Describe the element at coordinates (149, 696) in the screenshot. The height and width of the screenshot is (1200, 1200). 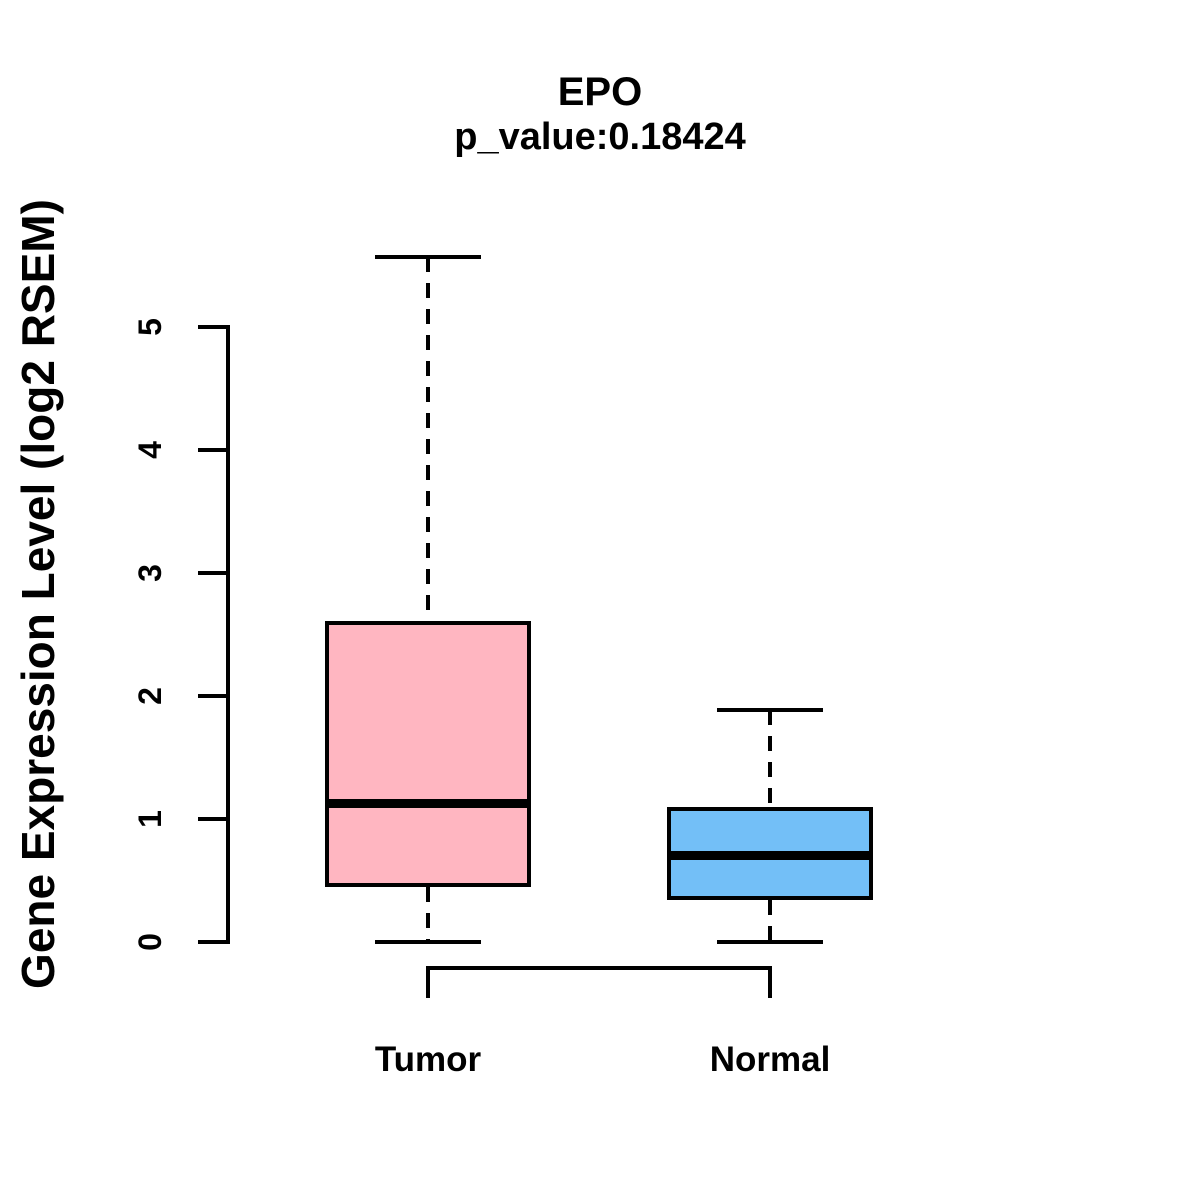
I see `y-axis-tick-label: 2` at that location.